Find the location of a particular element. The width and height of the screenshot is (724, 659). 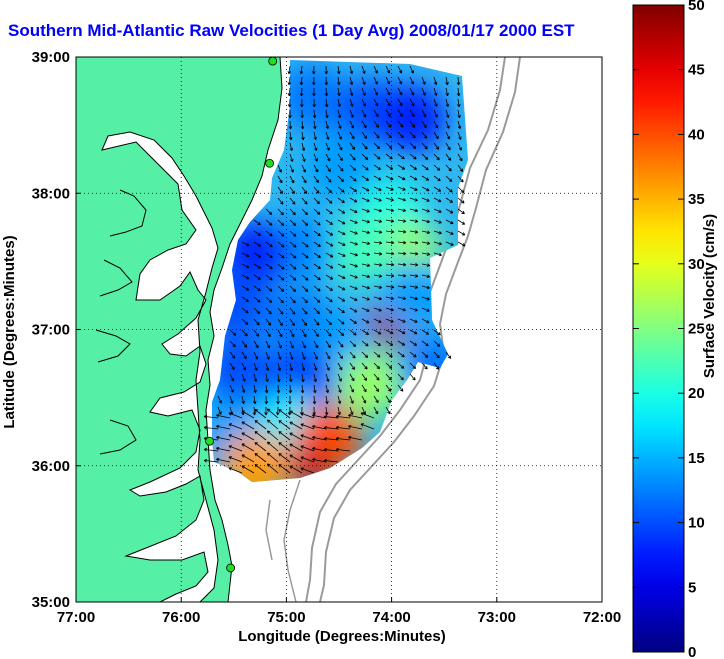

x-tick-label: 77:00 is located at coordinates (76, 617).